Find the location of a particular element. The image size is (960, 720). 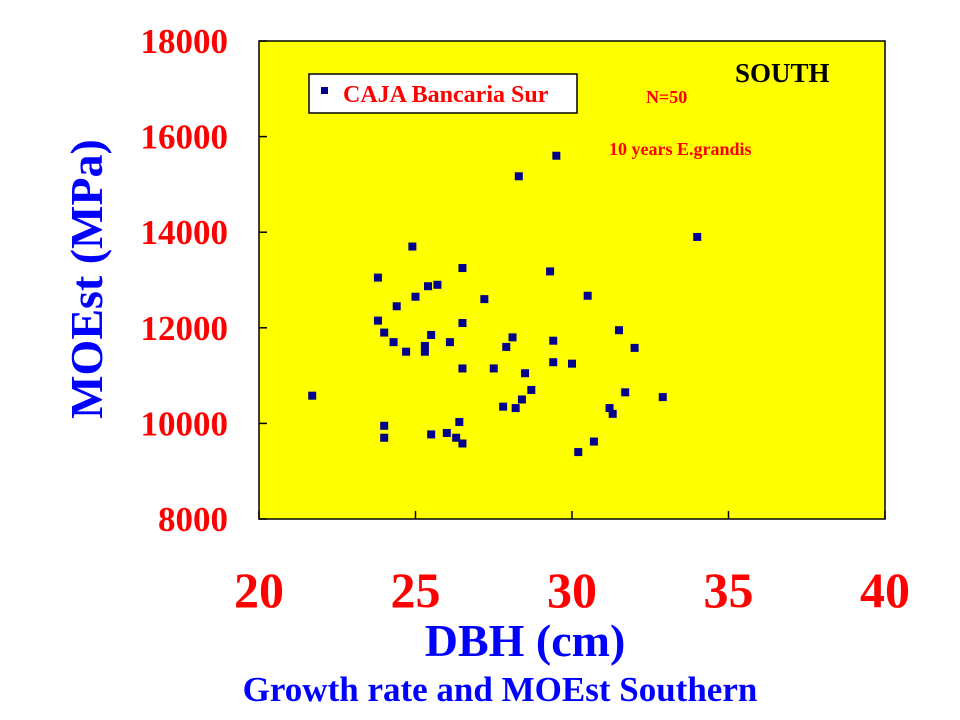

region-annotation: SOUTH is located at coordinates (782, 73).